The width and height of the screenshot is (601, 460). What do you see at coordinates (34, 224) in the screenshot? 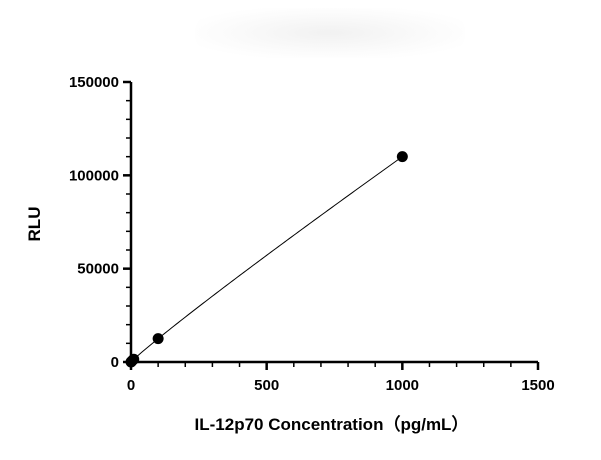
I see `y-axis-title: RLU` at bounding box center [34, 224].